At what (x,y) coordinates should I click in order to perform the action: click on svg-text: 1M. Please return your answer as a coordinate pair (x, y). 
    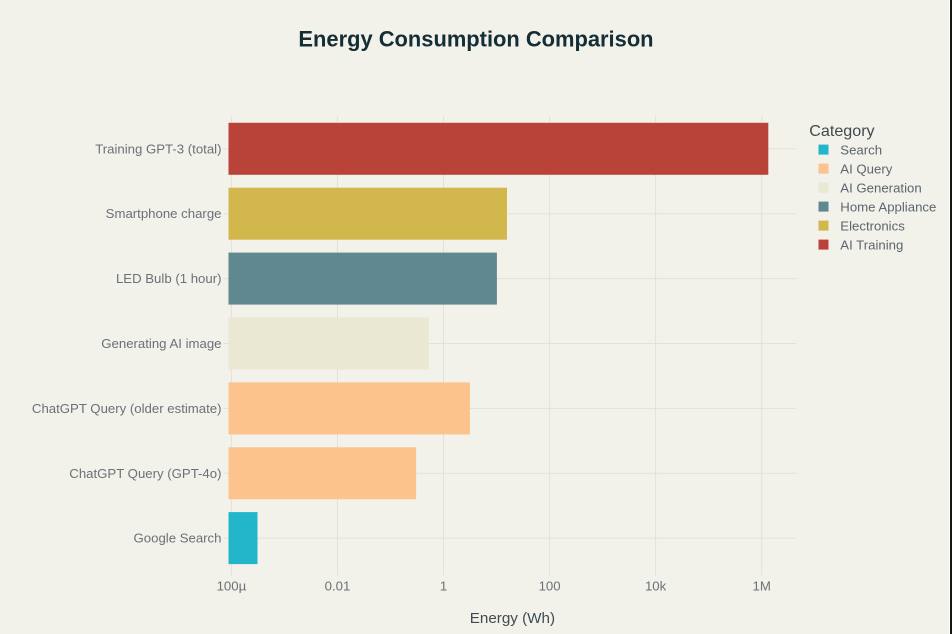
    Looking at the image, I should click on (762, 586).